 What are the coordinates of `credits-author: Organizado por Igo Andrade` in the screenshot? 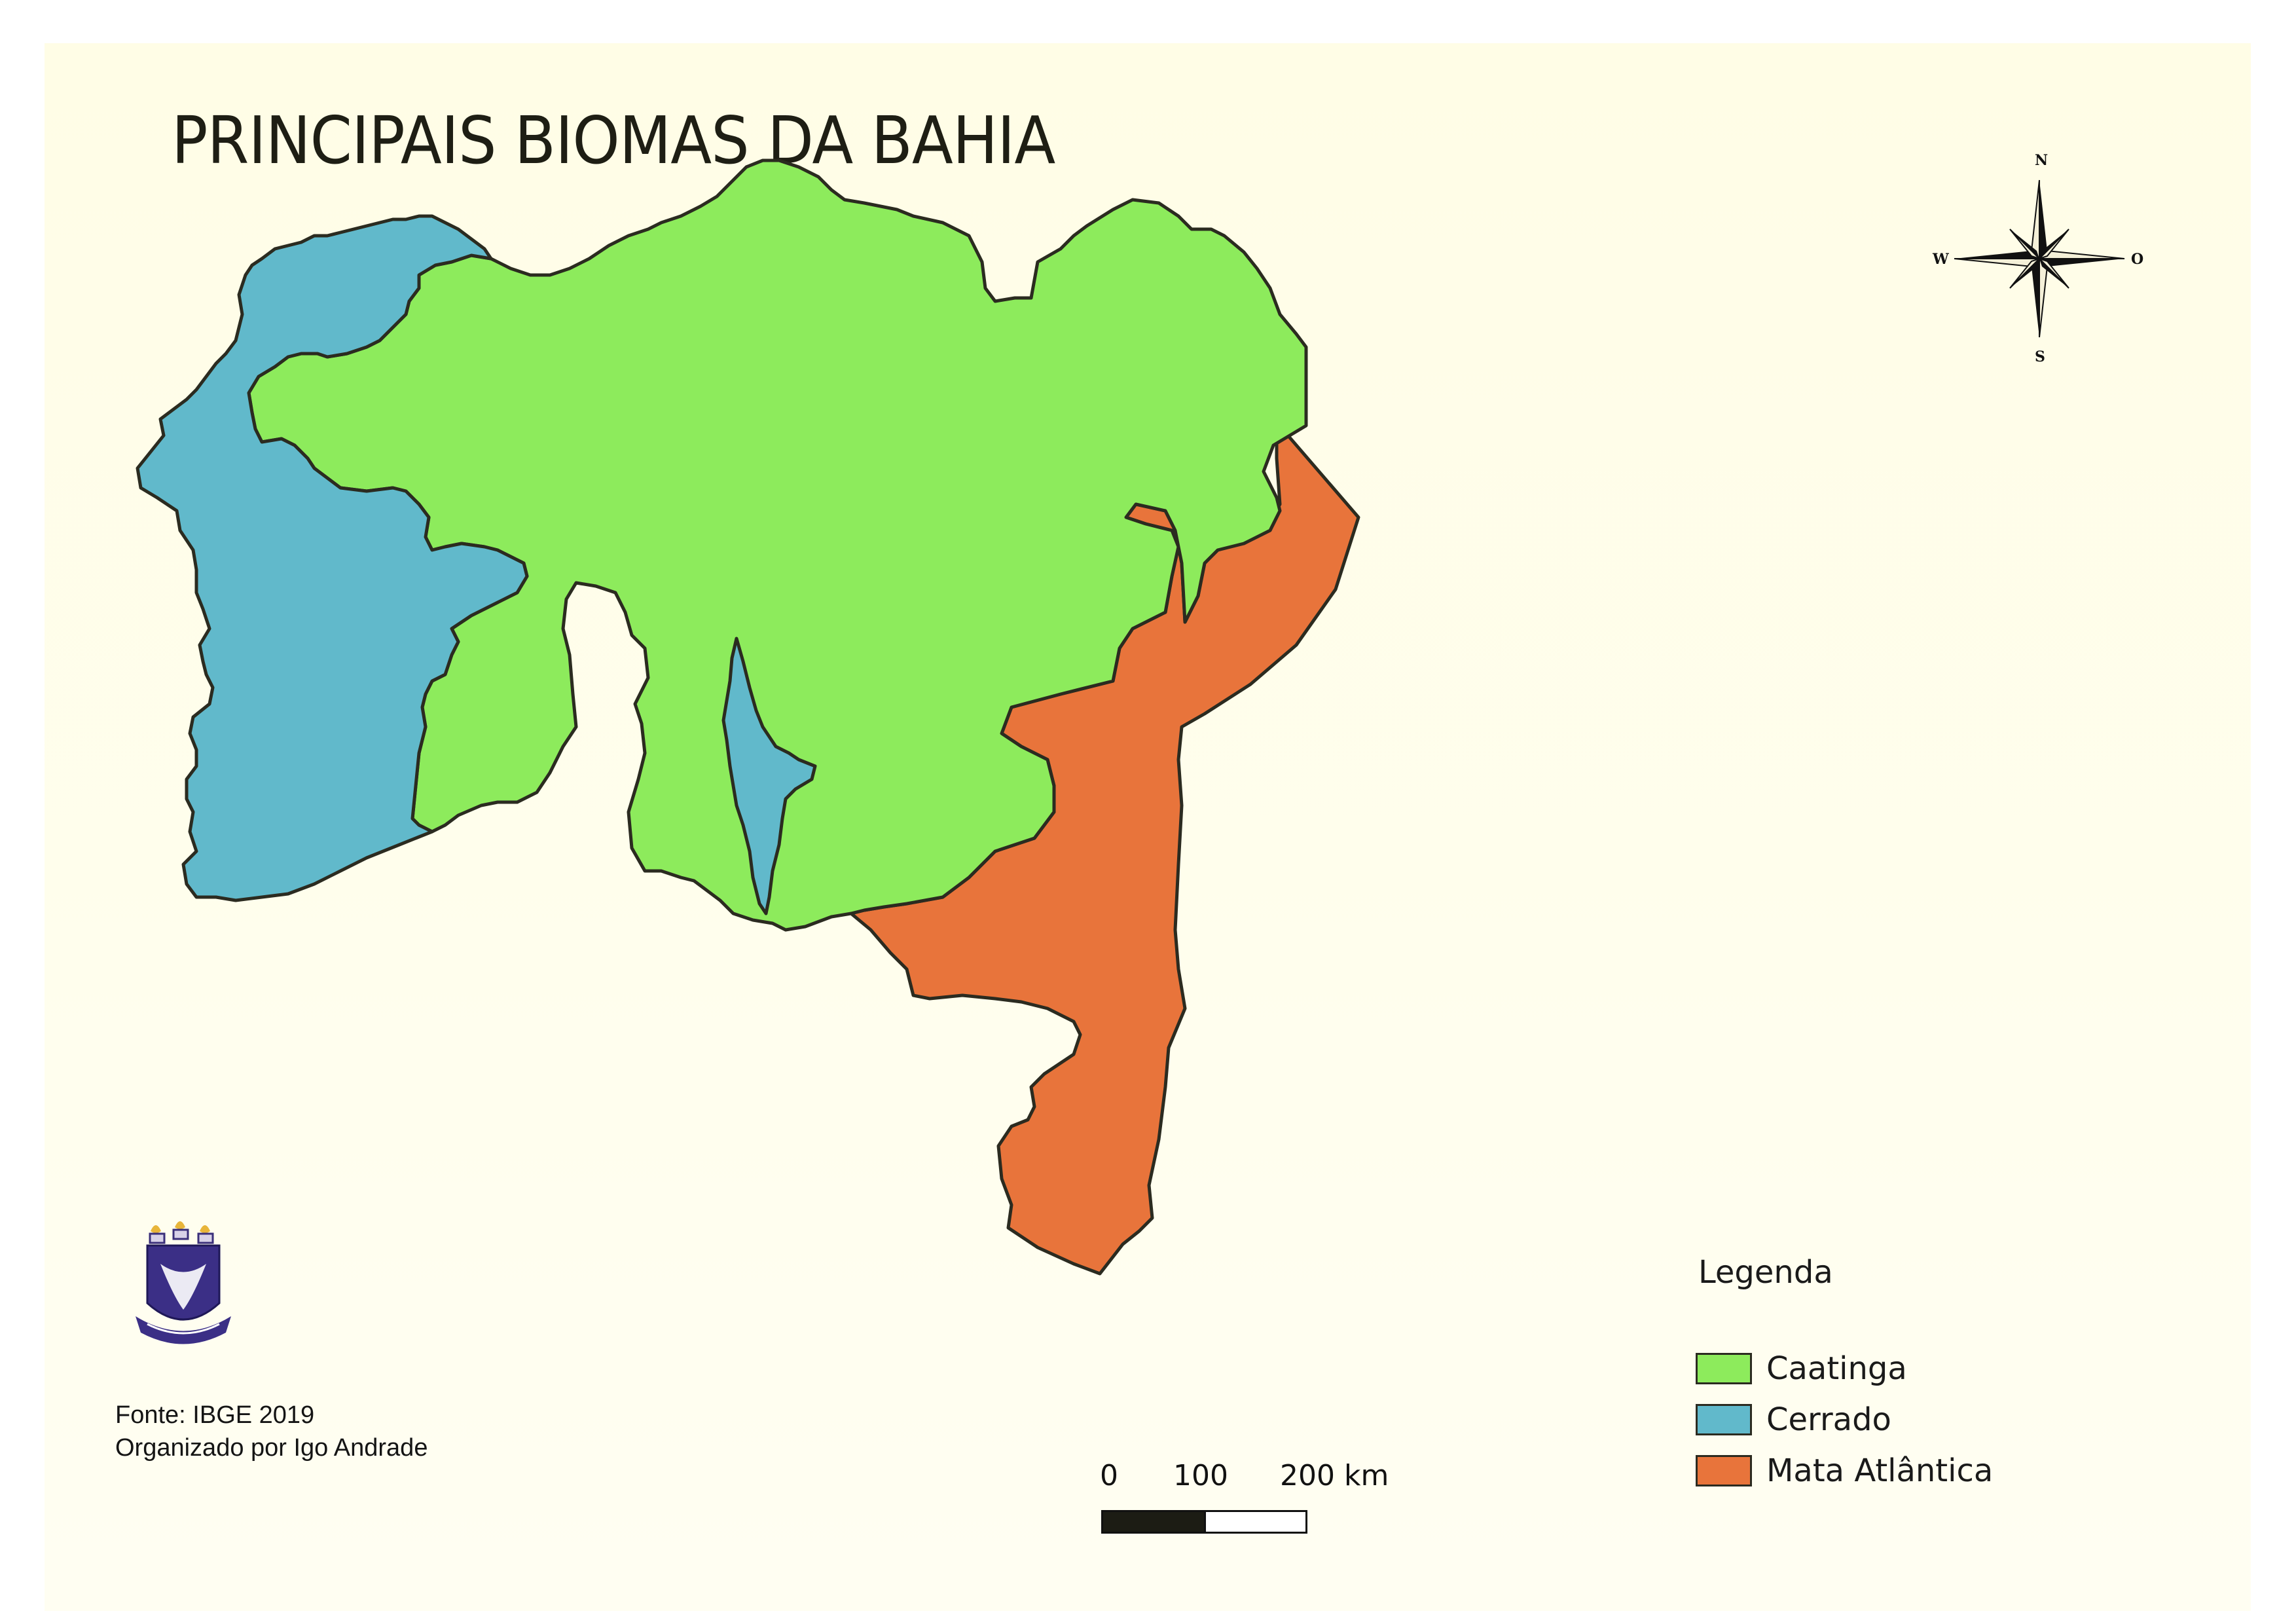 It's located at (271, 1448).